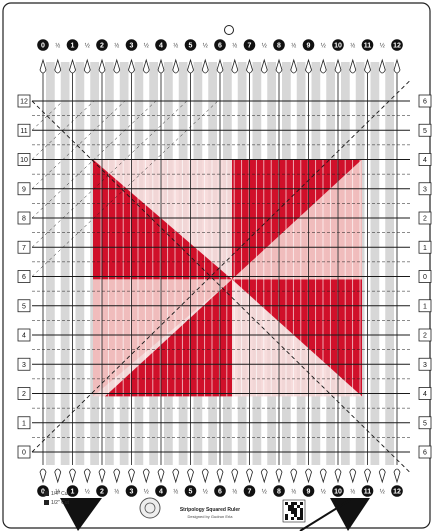  Describe the element at coordinates (24, 248) in the screenshot. I see `left-number: 7` at that location.